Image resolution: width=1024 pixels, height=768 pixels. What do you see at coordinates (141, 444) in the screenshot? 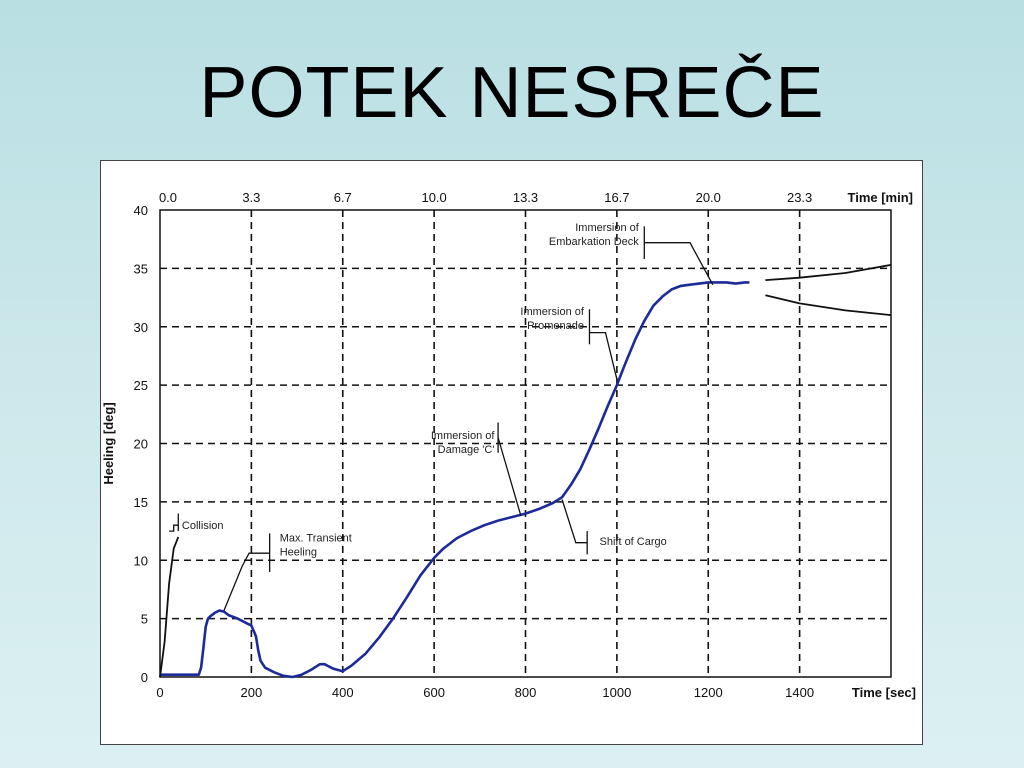
I see `y-tick-label: 20` at bounding box center [141, 444].